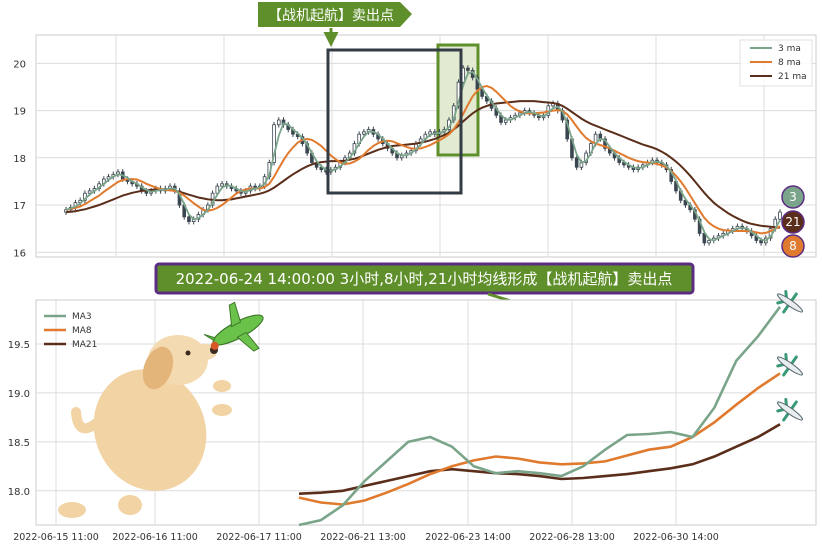 The height and width of the screenshot is (548, 822). Describe the element at coordinates (789, 49) in the screenshot. I see `legend-label-3ma: 3 ma` at that location.